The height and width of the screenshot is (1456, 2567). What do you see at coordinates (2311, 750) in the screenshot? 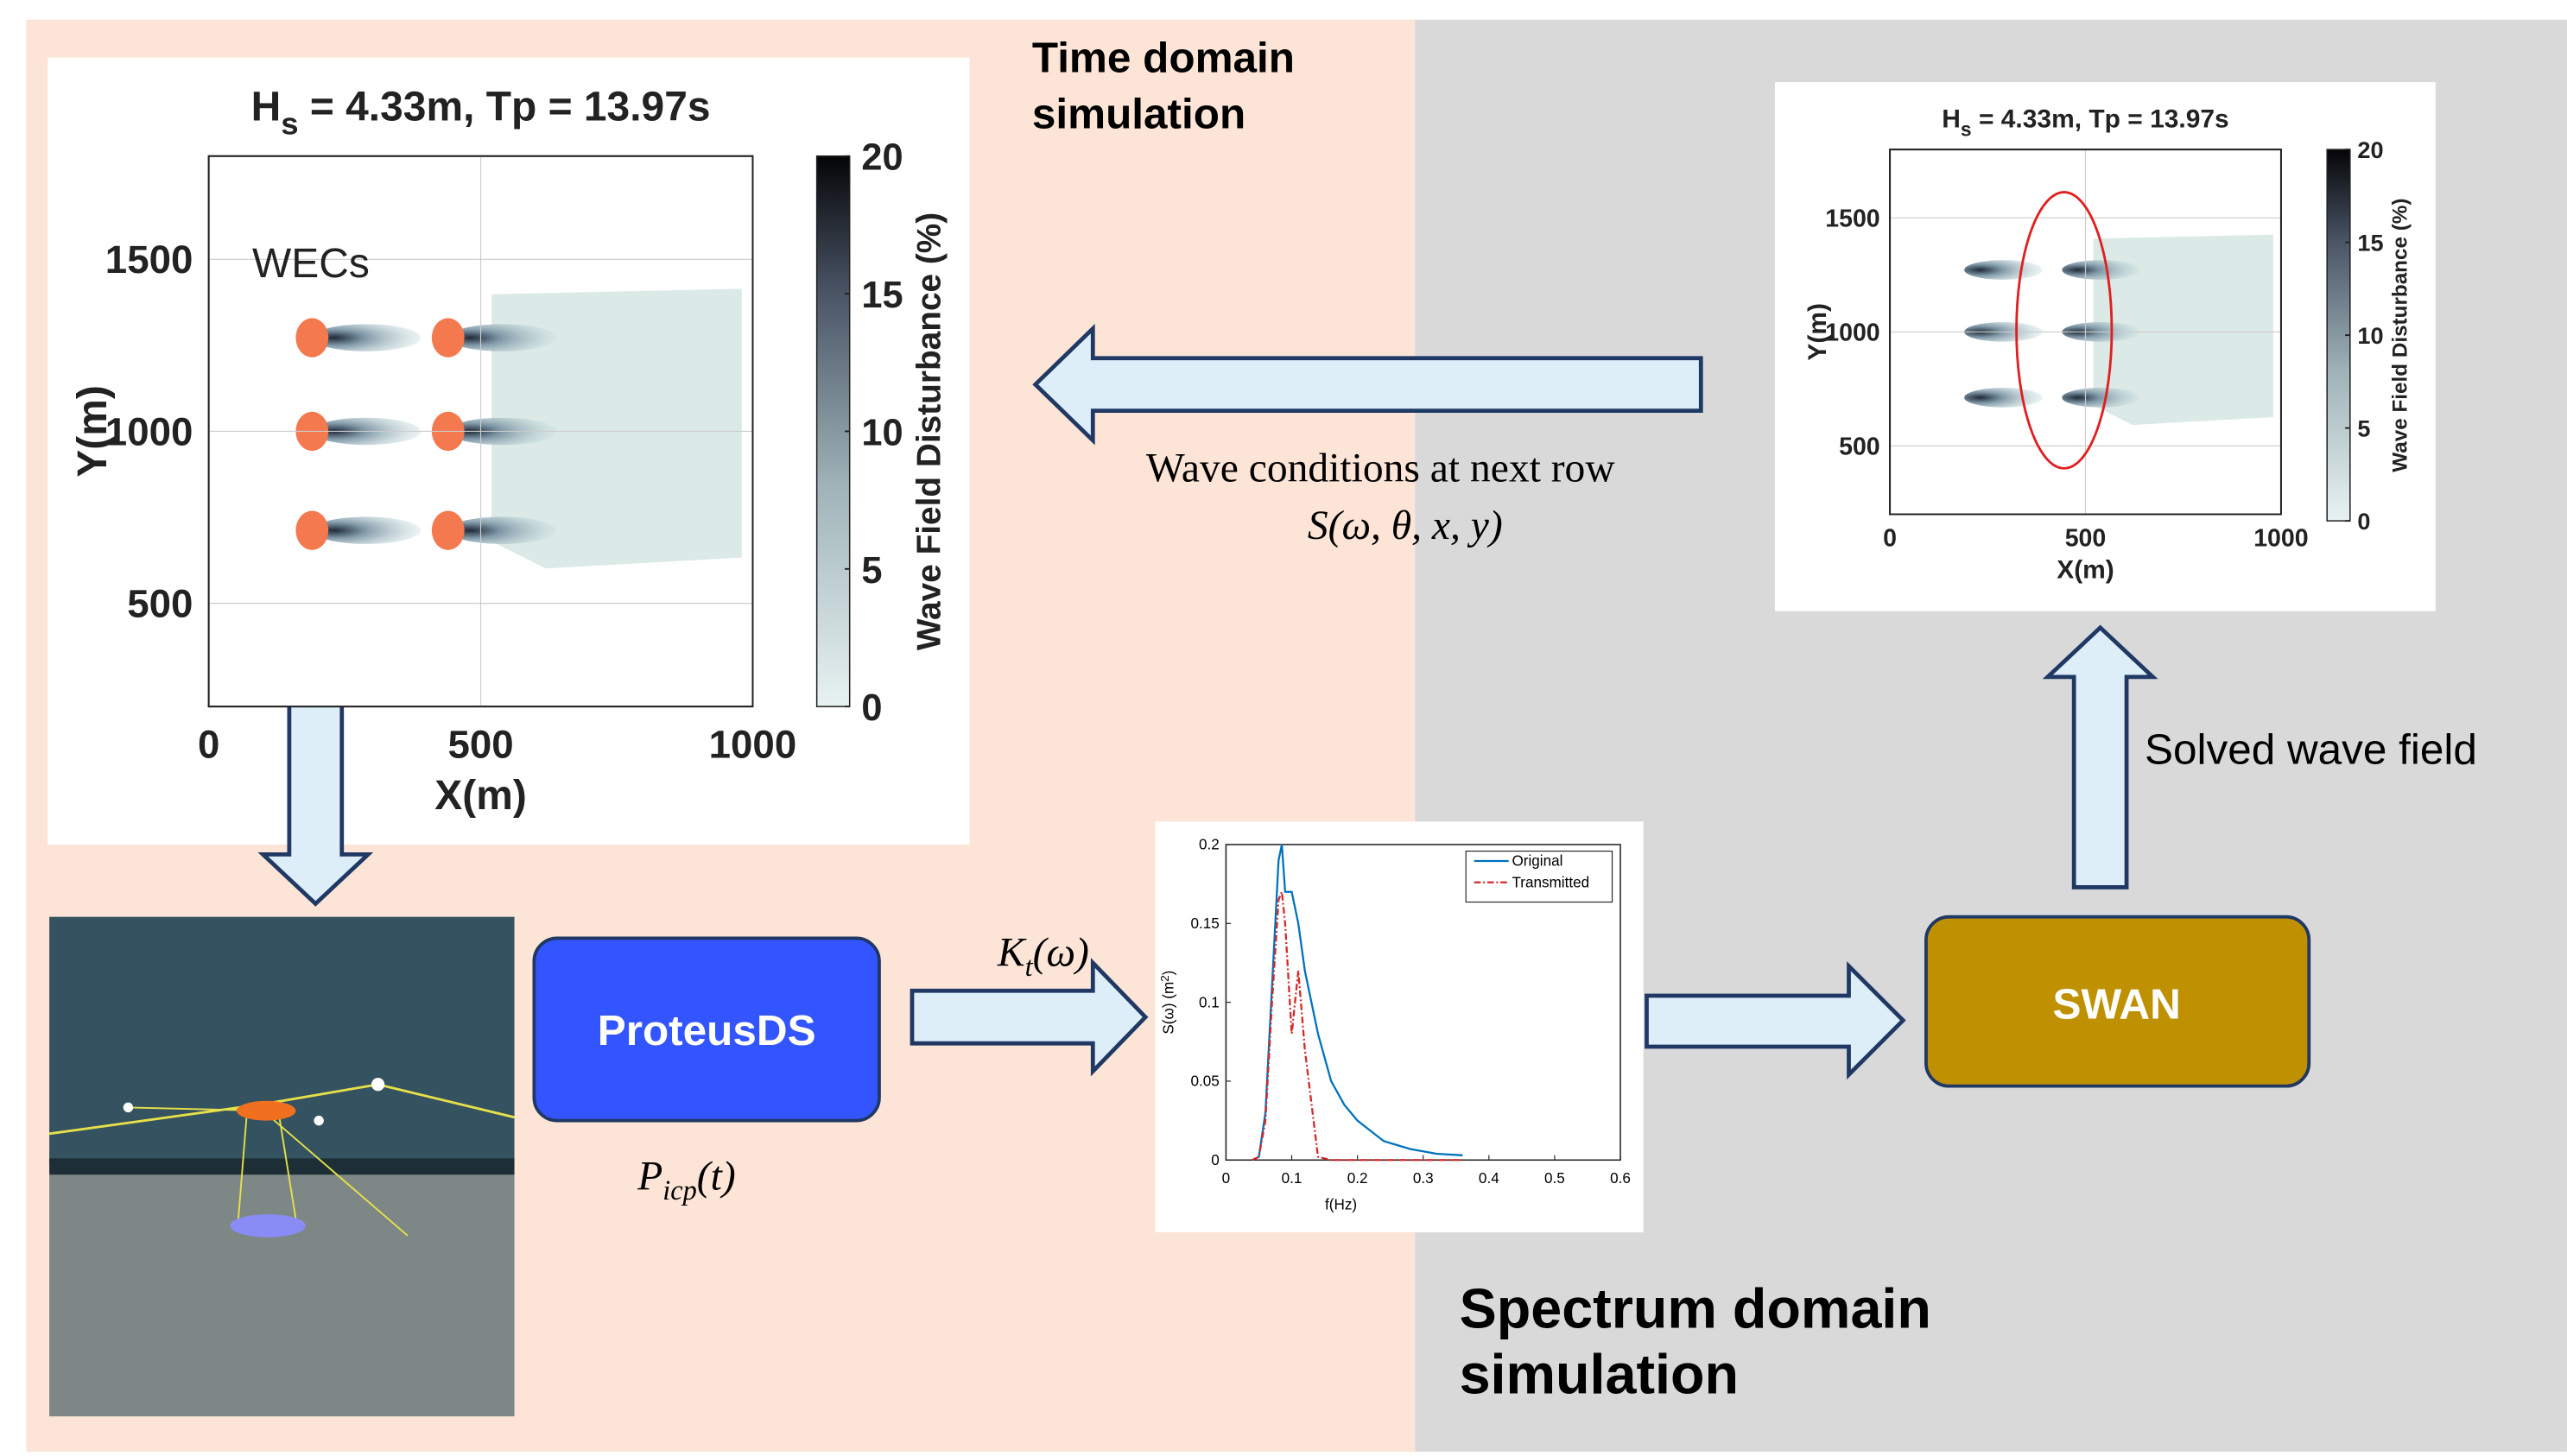
I see `arrow-label: Solved wave field` at bounding box center [2311, 750].